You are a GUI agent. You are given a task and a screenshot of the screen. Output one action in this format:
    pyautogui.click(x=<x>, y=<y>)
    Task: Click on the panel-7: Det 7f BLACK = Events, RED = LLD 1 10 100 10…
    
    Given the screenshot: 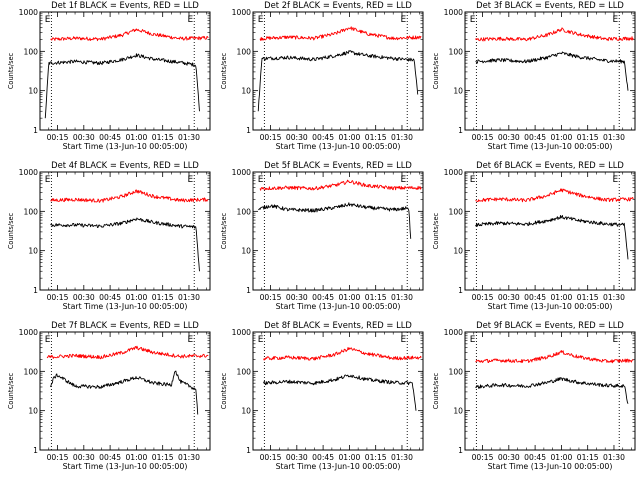 What is the action you would take?
    pyautogui.click(x=109, y=395)
    